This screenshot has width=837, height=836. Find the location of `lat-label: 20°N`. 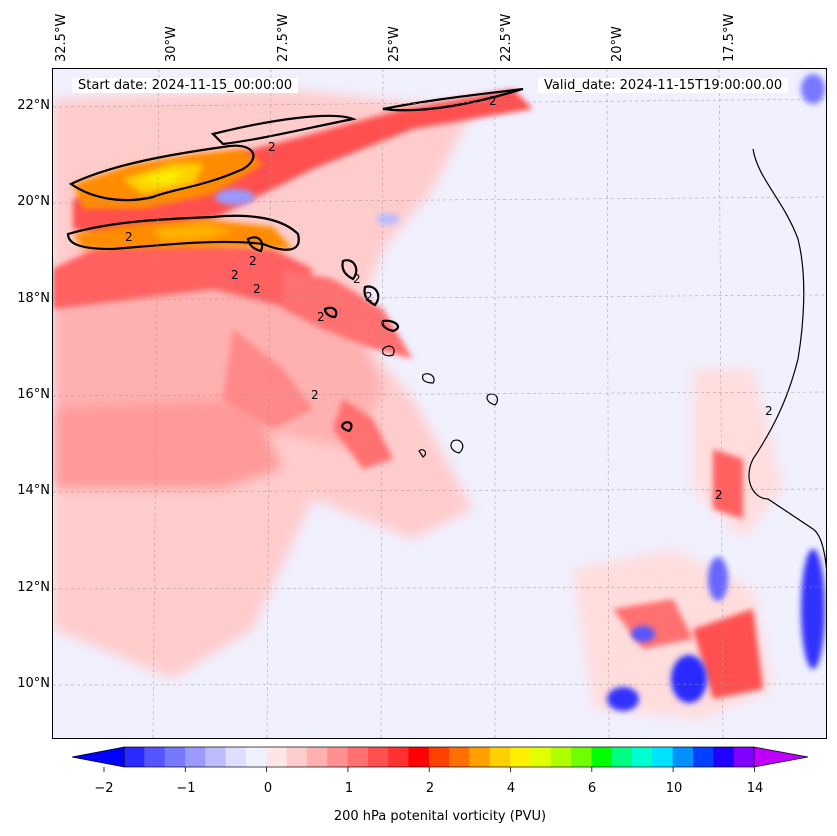

lat-label: 20°N is located at coordinates (33, 201).